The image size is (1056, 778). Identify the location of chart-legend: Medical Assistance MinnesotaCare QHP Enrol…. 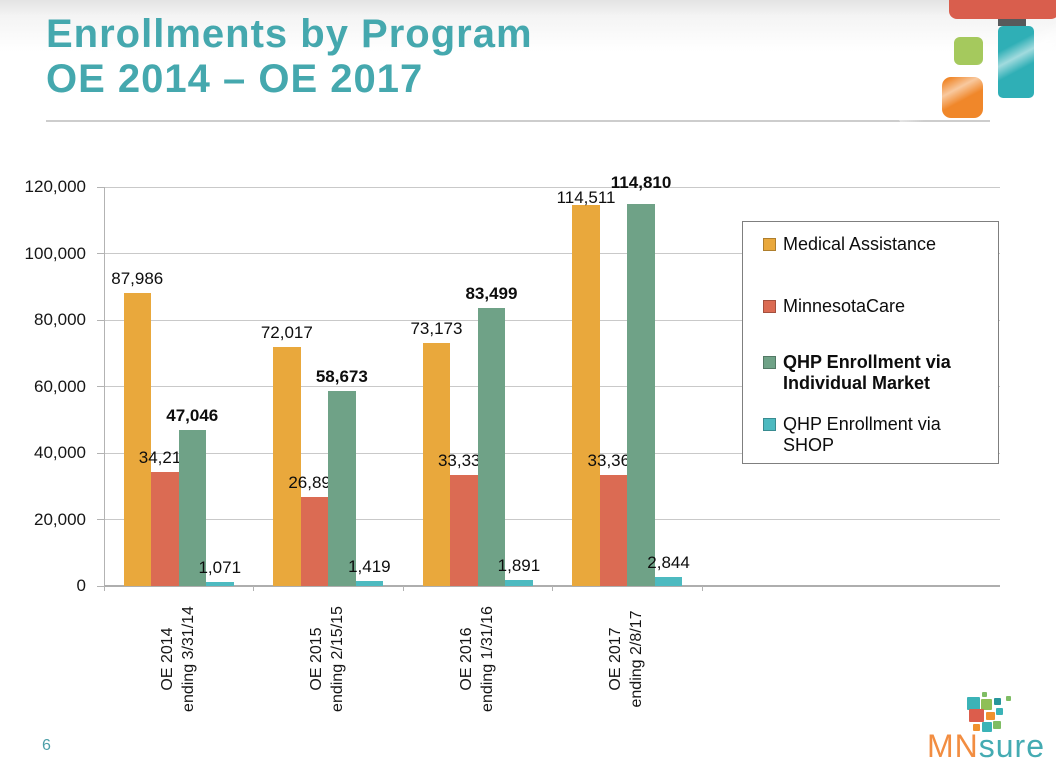
(870, 342).